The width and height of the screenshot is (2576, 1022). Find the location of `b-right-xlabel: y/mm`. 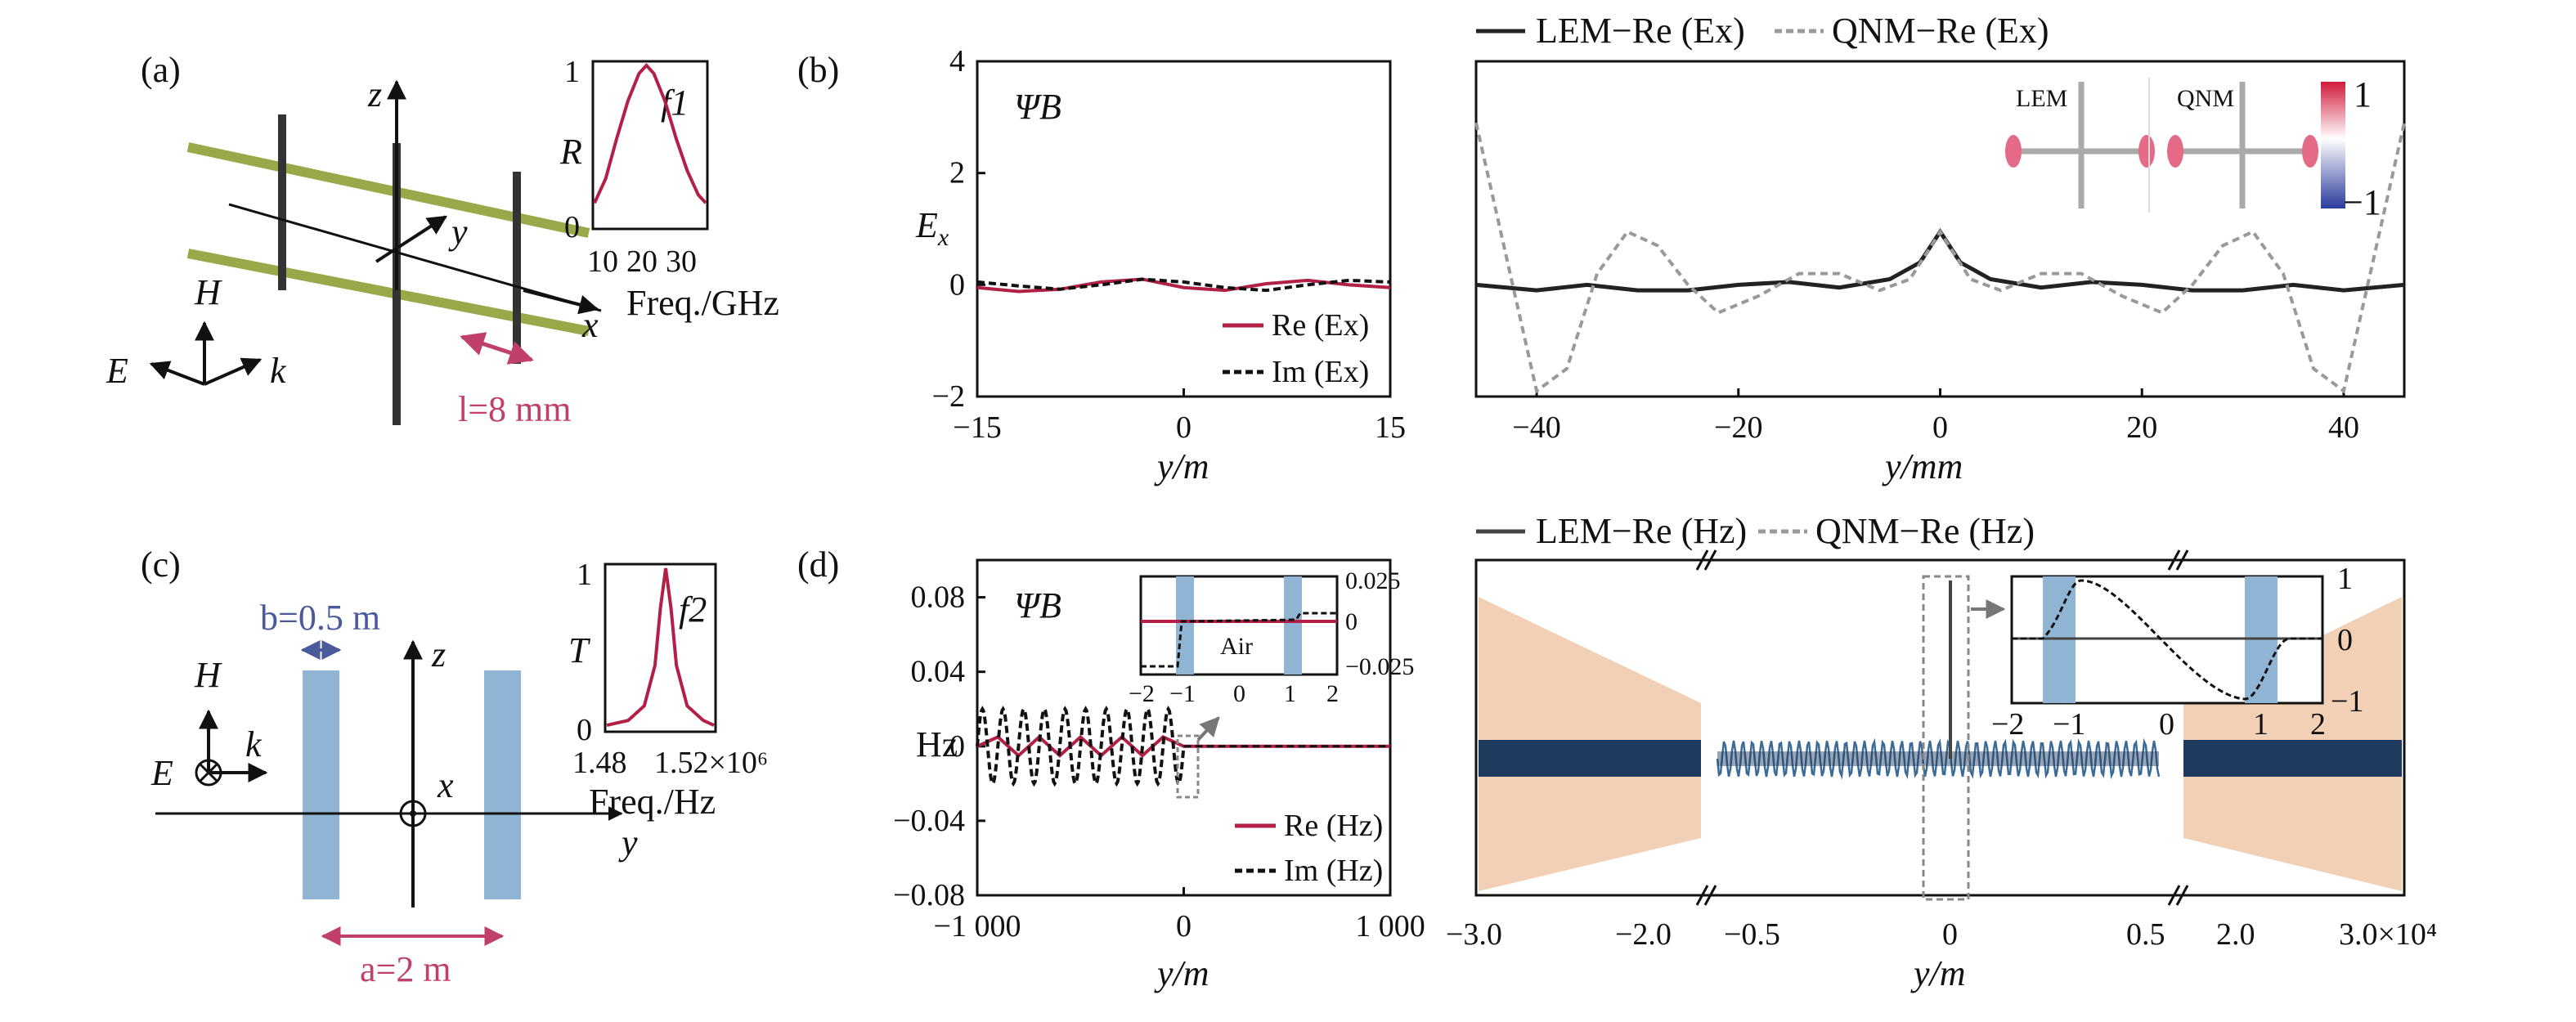

b-right-xlabel: y/mm is located at coordinates (1922, 466).